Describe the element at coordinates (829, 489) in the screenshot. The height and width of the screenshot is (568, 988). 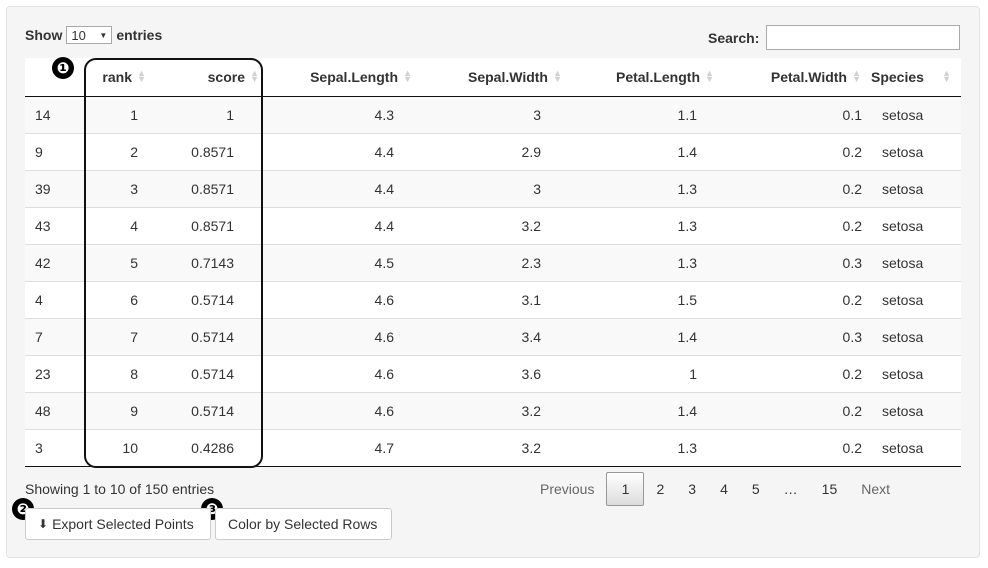
I see `page-button-15: 15` at that location.